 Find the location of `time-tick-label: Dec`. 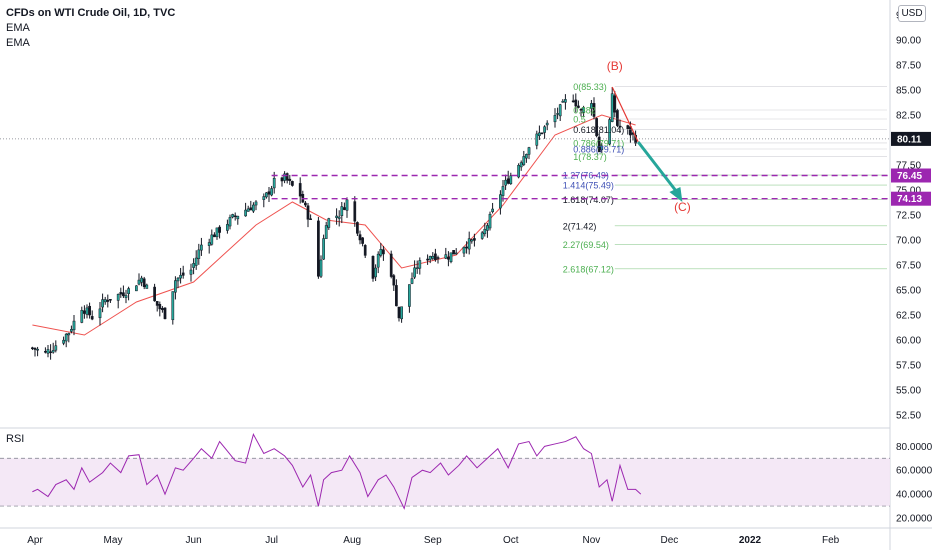

time-tick-label: Dec is located at coordinates (670, 540).